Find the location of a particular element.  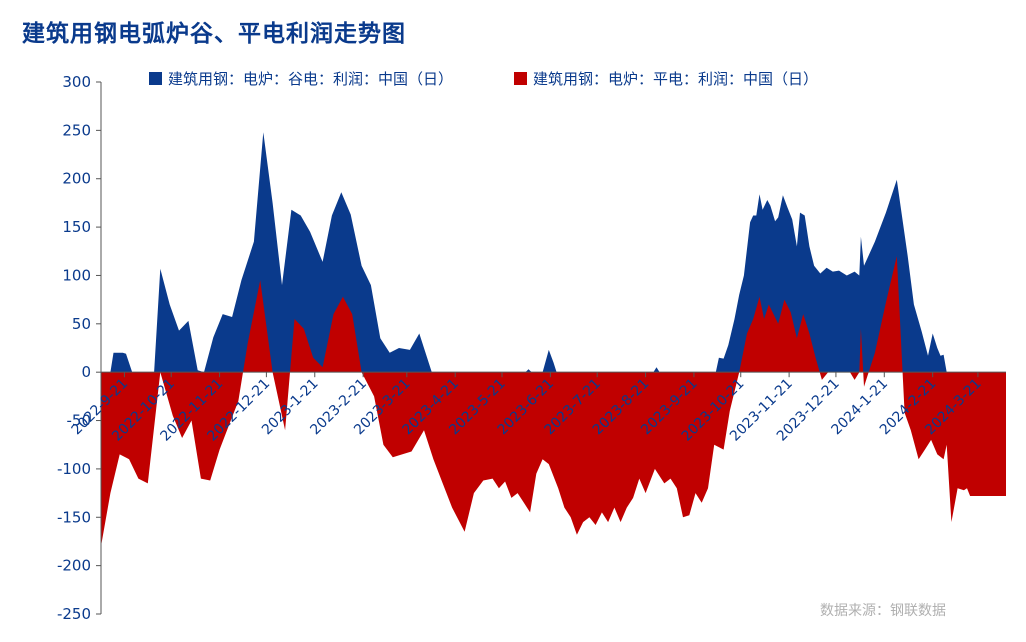

legend-label-valley: 建筑用钢：电炉：谷电：利润：中国（日） is located at coordinates (310, 79).